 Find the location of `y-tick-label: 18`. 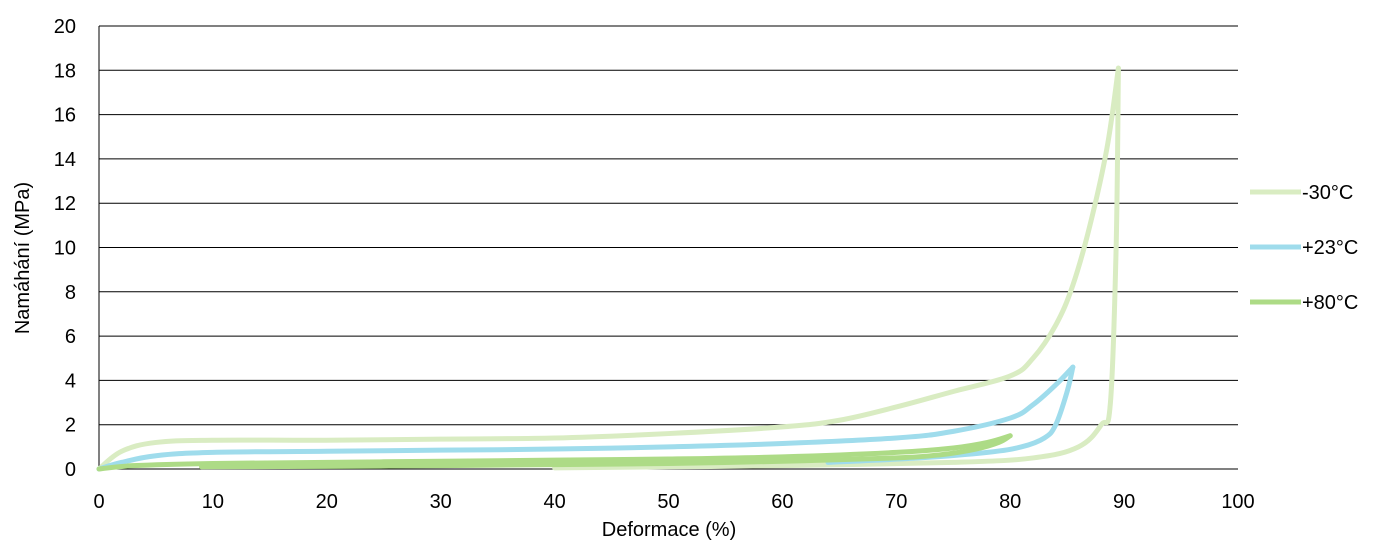

y-tick-label: 18 is located at coordinates (65, 71).